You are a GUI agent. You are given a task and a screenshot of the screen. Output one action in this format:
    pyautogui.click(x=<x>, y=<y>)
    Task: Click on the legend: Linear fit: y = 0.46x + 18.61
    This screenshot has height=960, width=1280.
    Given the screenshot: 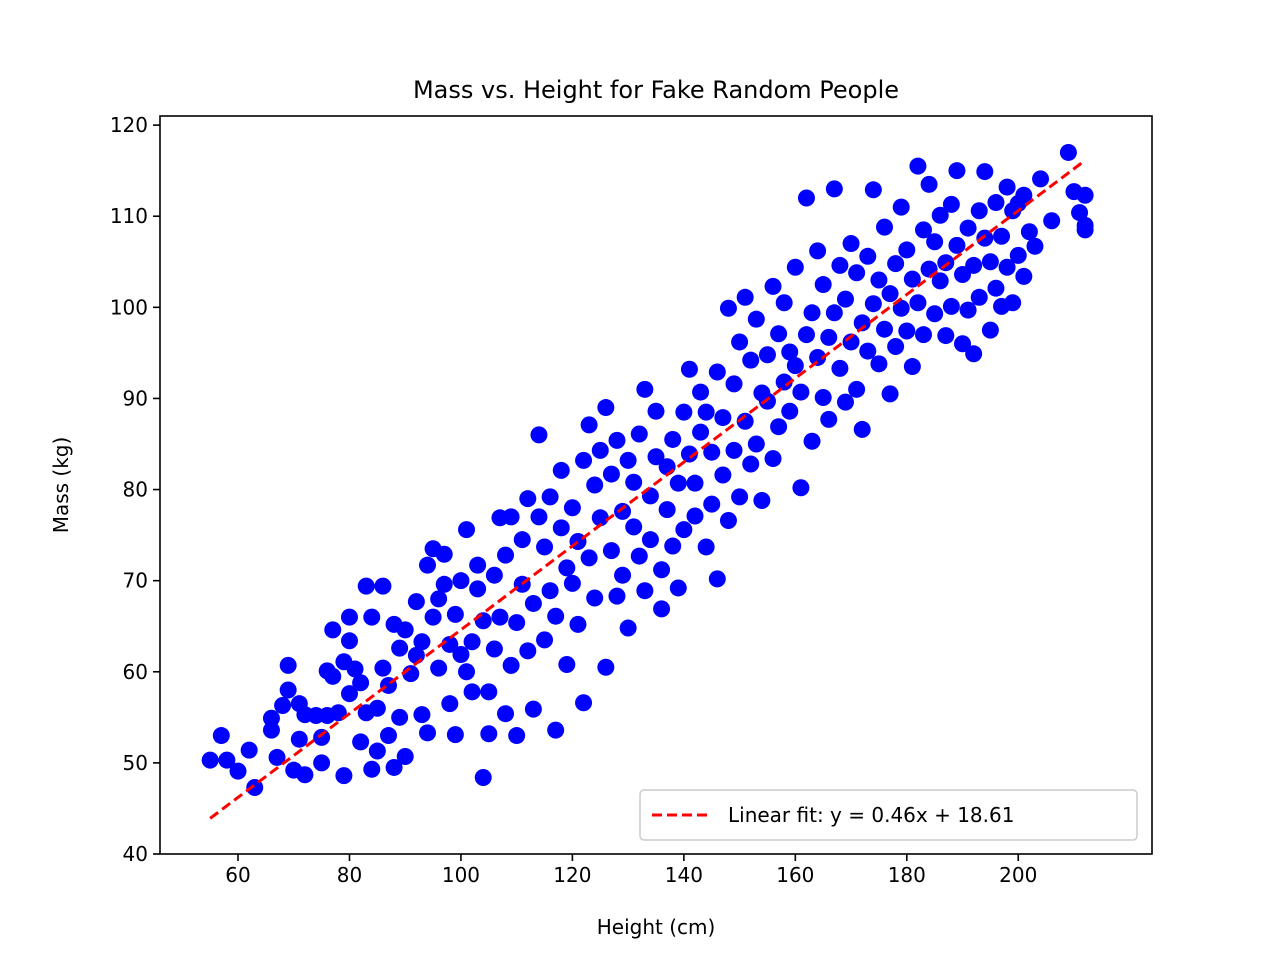 What is the action you would take?
    pyautogui.click(x=888, y=815)
    